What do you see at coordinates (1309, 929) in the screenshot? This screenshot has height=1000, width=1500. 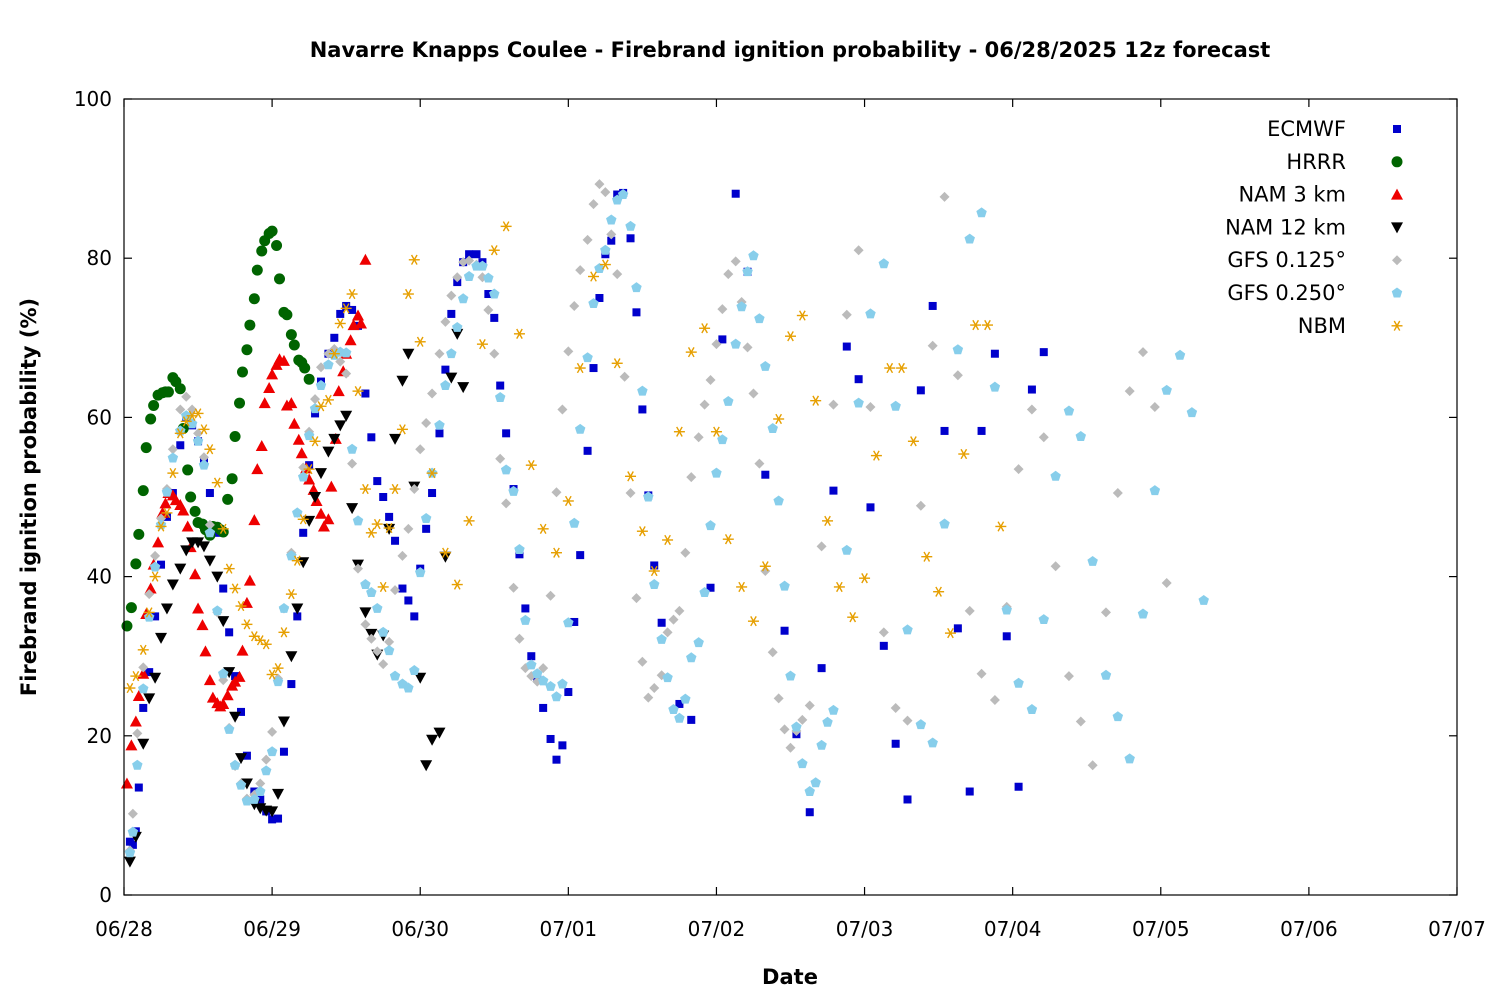 I see `x-tick-label: 07/06` at bounding box center [1309, 929].